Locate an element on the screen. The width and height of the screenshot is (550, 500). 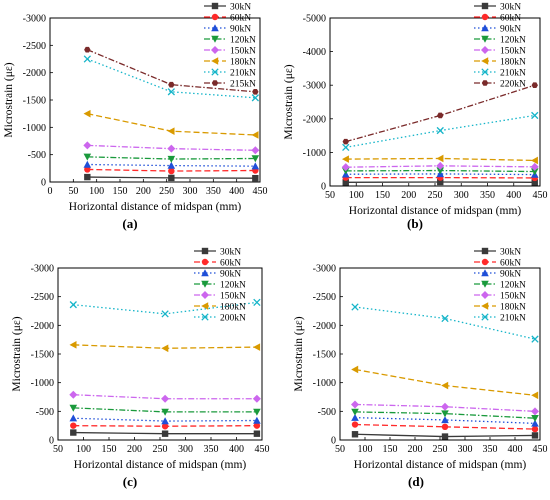
y-tick-label: -2500 is located at coordinates (324, 297).